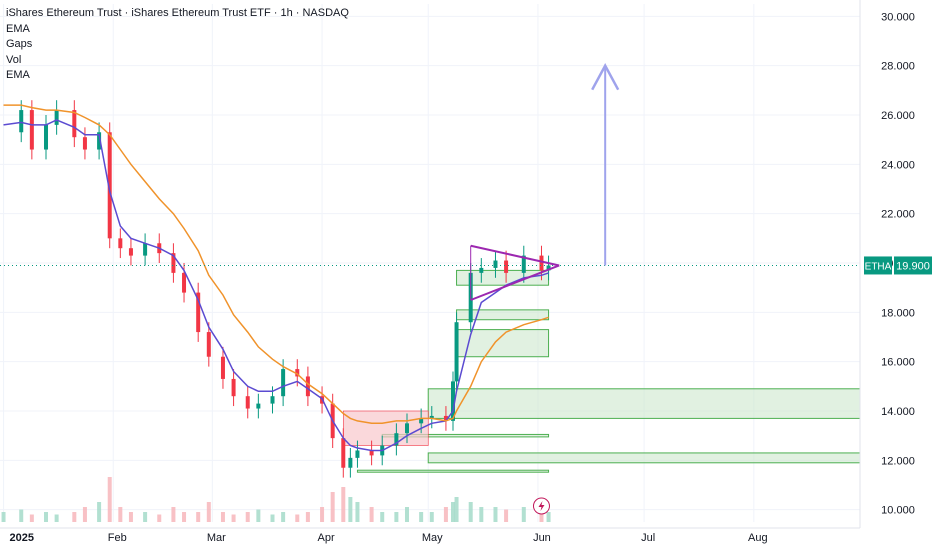  I want to click on lightning-glyph, so click(541, 506).